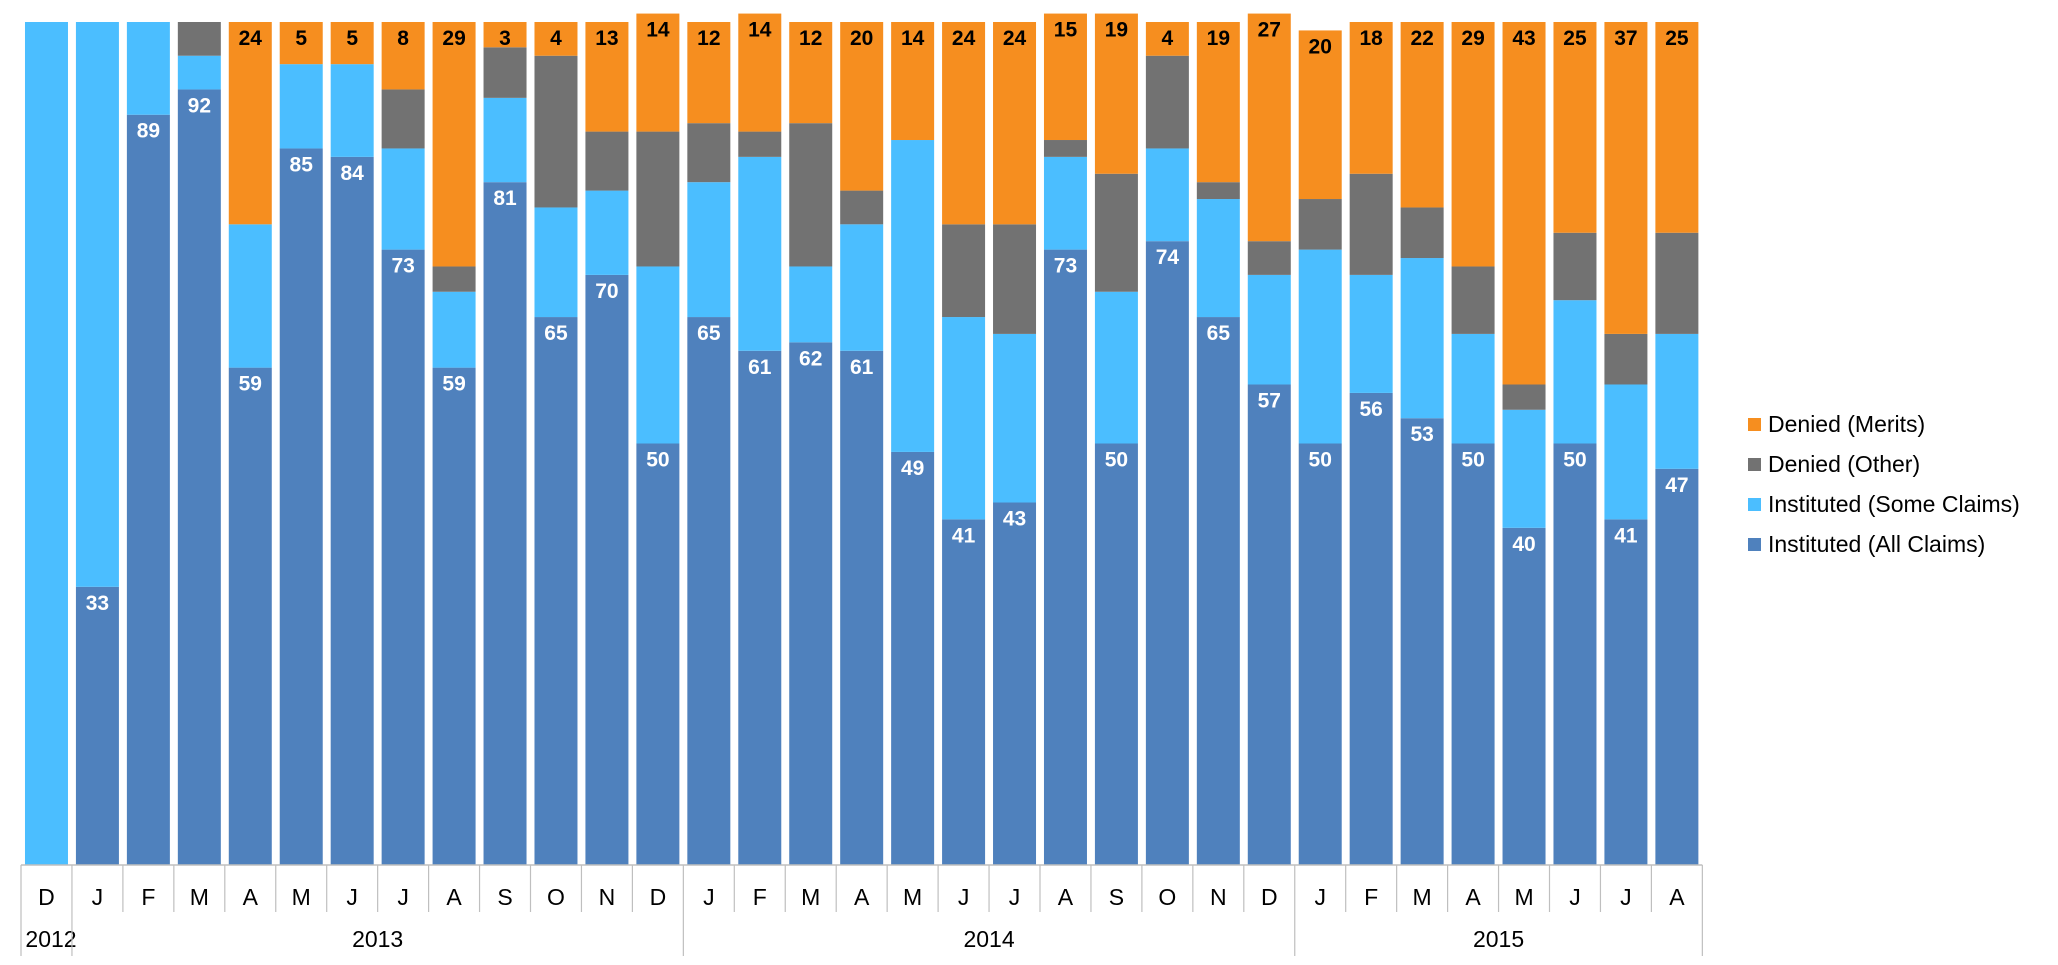  I want to click on legend-label: Instituted (Some Claims), so click(1894, 503).